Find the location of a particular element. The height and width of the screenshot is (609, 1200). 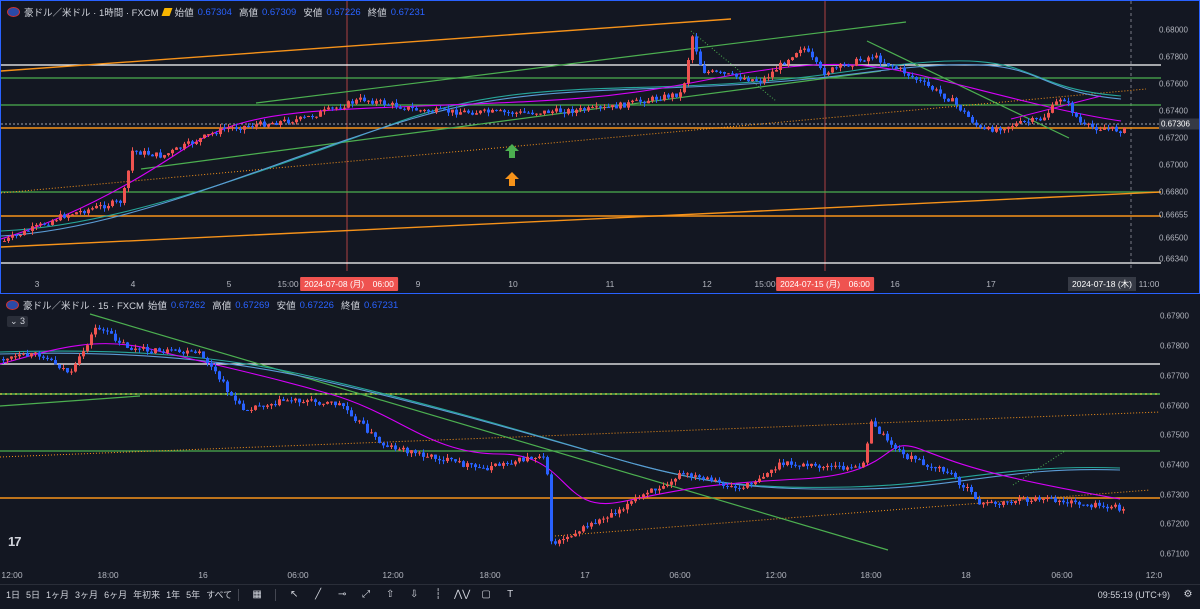

top-chart-title: 豪ドル／米ドル · 1時間 · FXCM is located at coordinates (91, 13).